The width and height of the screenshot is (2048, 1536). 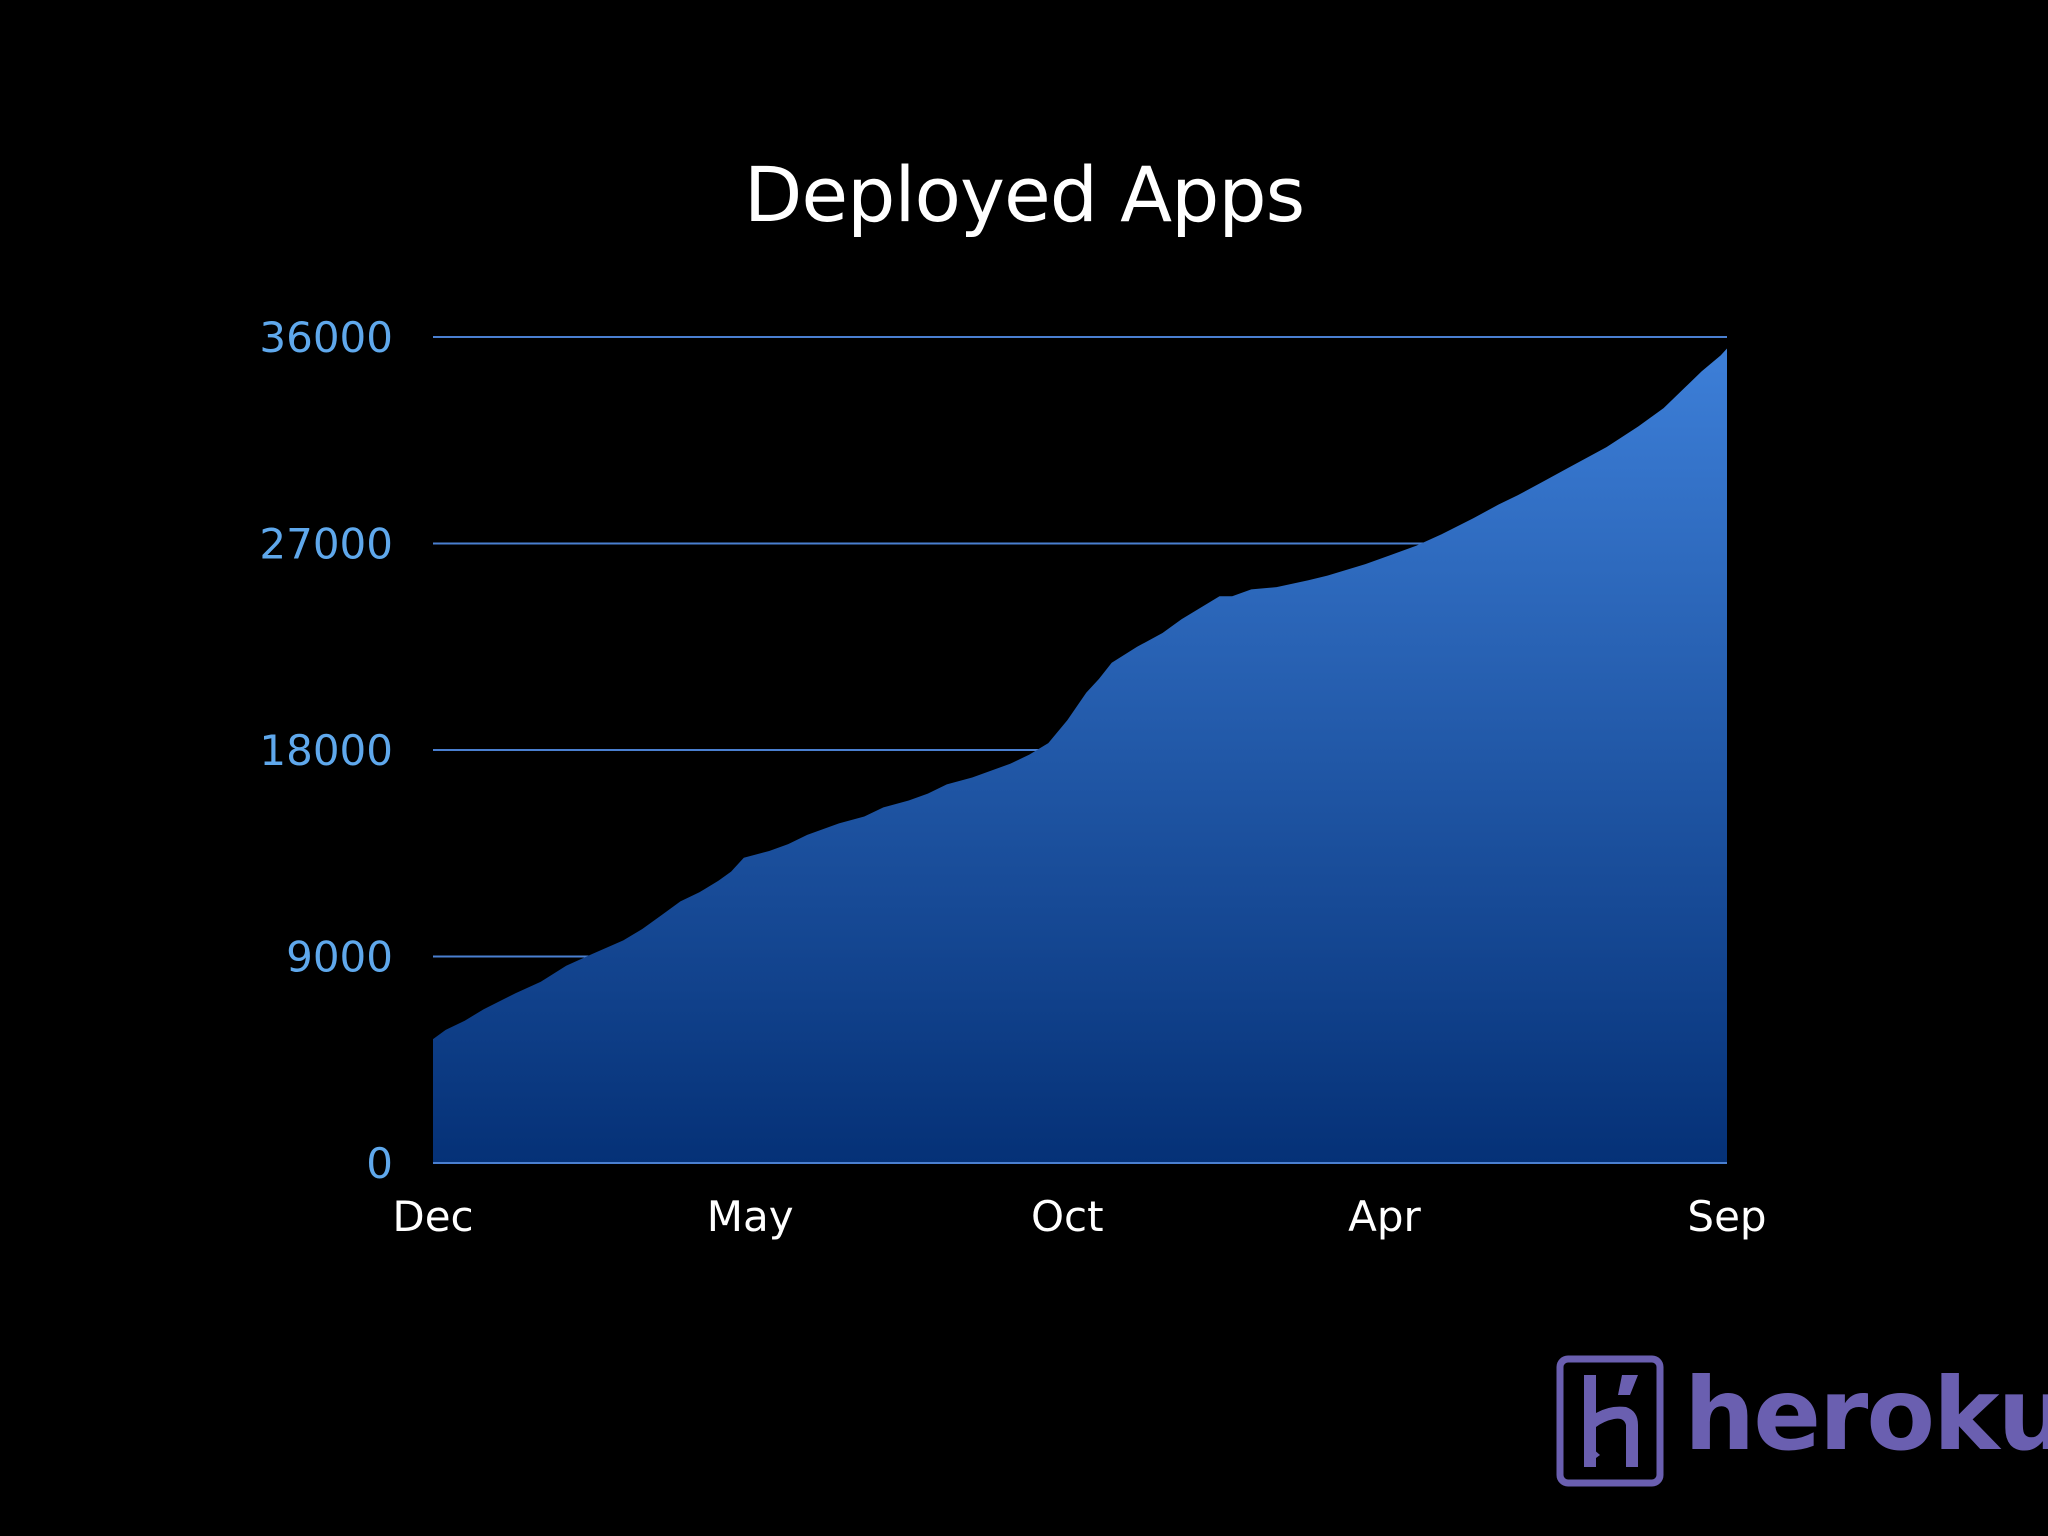 I want to click on x-tick-label-oct: Oct, so click(x=1067, y=1216).